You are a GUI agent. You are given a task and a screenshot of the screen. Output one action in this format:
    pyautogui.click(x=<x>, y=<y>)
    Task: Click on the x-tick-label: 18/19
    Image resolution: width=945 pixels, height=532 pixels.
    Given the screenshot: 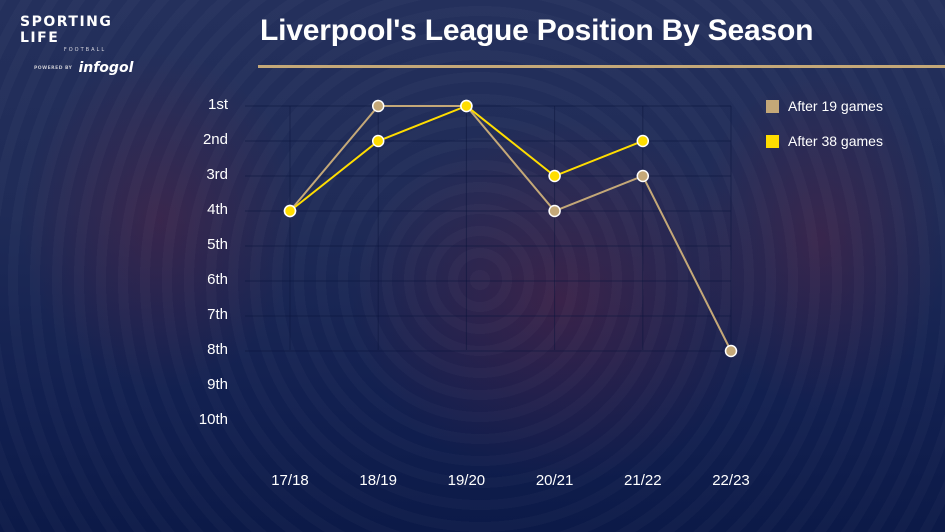 What is the action you would take?
    pyautogui.click(x=378, y=480)
    